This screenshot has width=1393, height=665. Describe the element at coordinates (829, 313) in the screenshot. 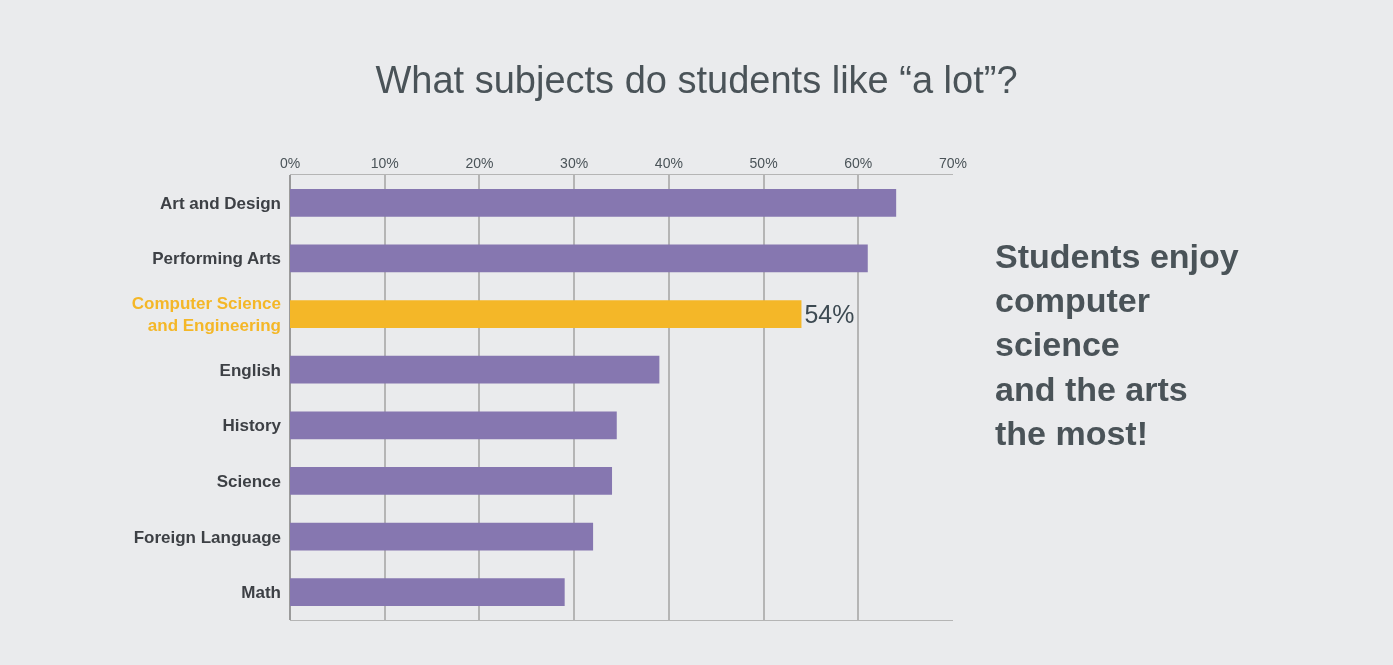

I see `data-label: 54%` at that location.